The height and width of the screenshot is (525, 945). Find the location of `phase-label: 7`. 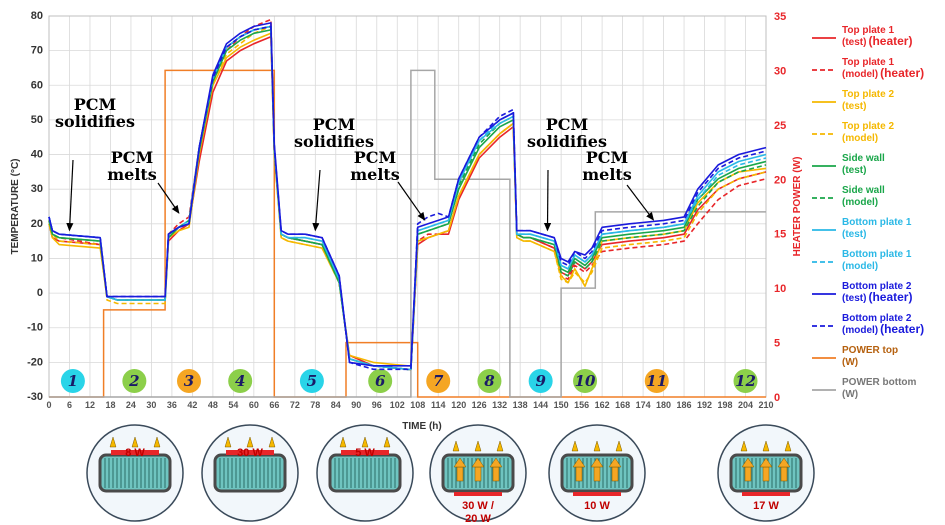

phase-label: 7 is located at coordinates (438, 381).